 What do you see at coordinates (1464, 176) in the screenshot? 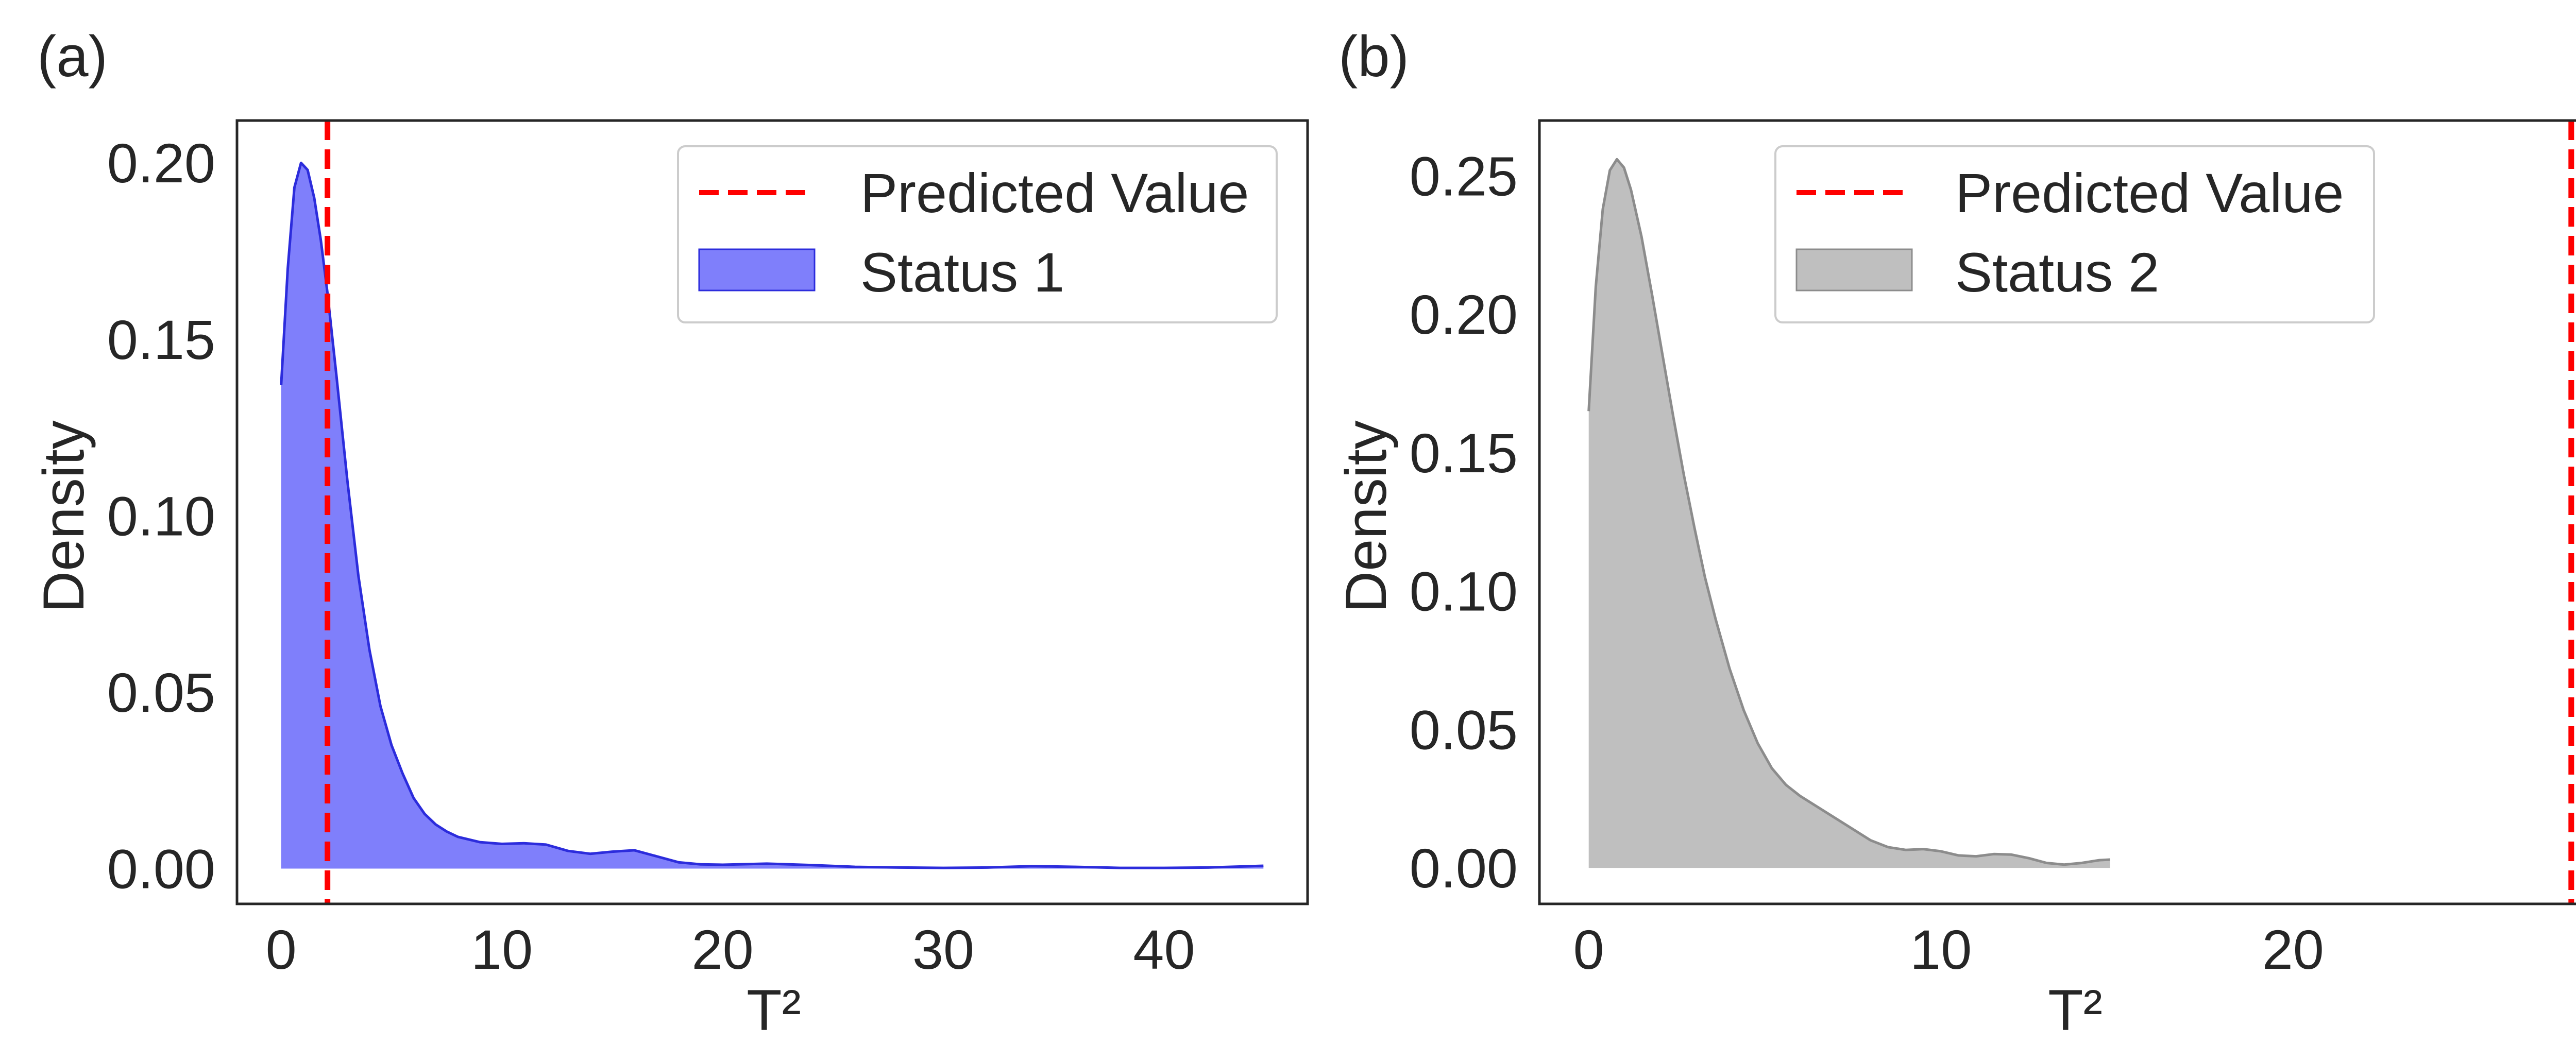
I see `y-tick-label: 0.25` at bounding box center [1464, 176].